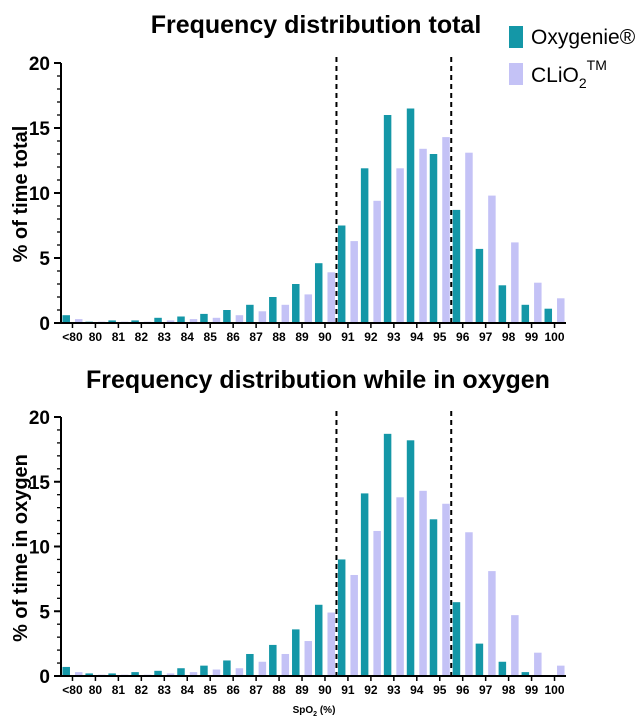  What do you see at coordinates (318, 380) in the screenshot?
I see `chart-title: Frequency distribution while in oxygen` at bounding box center [318, 380].